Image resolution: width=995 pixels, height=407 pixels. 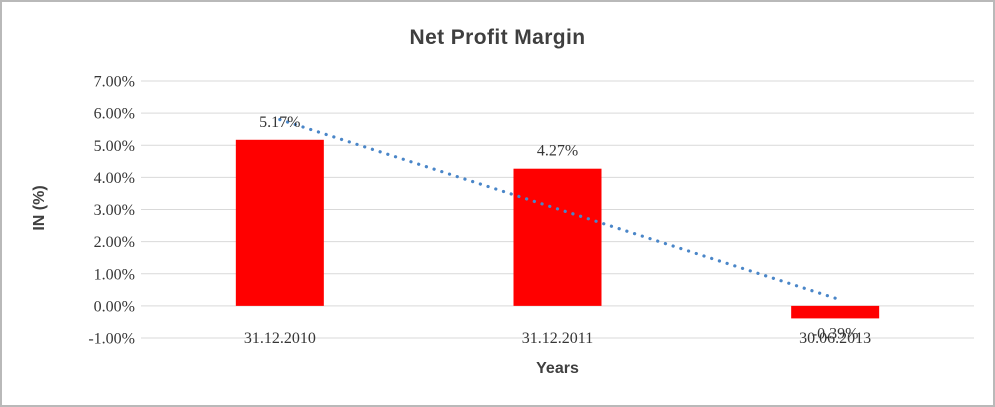 I want to click on y-tick-label: -1.00%, so click(x=111, y=339).